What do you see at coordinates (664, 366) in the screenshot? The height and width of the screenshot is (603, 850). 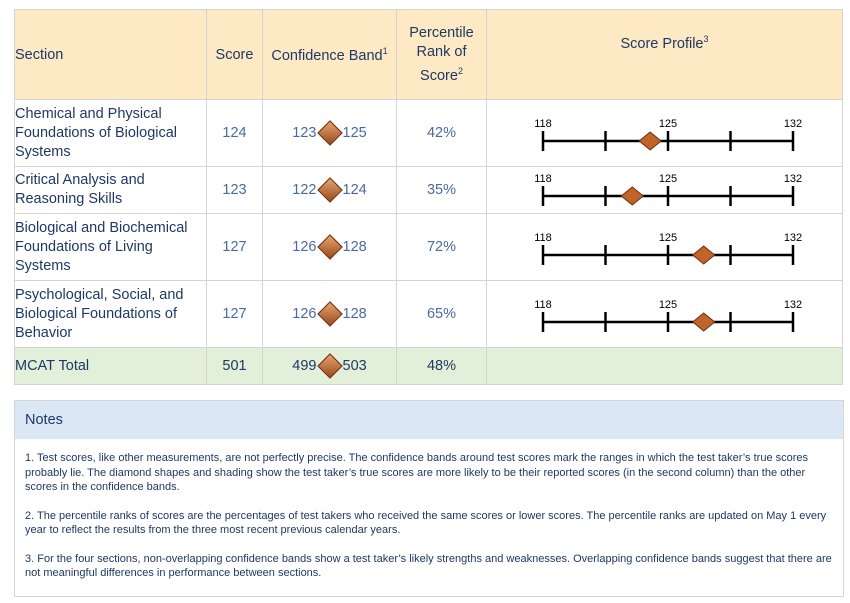 I see `total-profile-empty` at bounding box center [664, 366].